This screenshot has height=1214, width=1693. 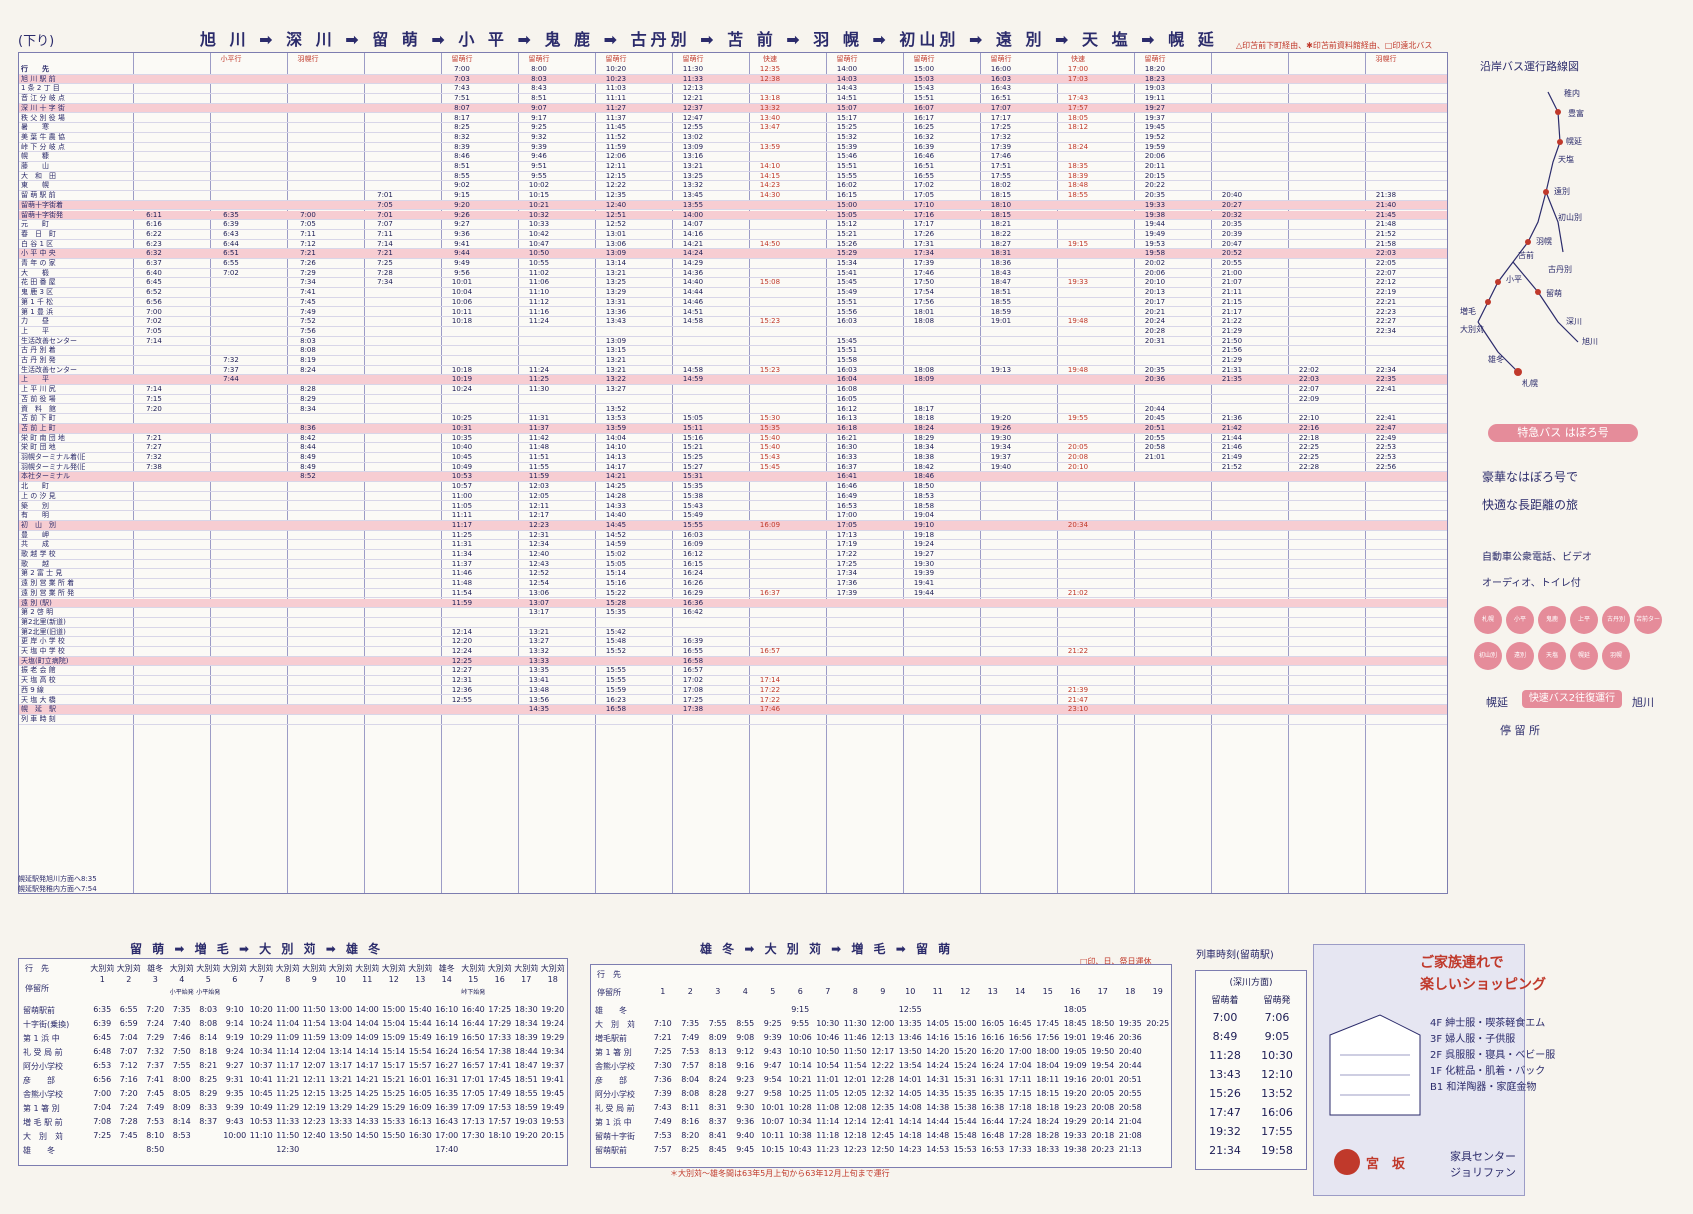 What do you see at coordinates (616, 534) in the screenshot?
I see `time-cell: 14:52` at bounding box center [616, 534].